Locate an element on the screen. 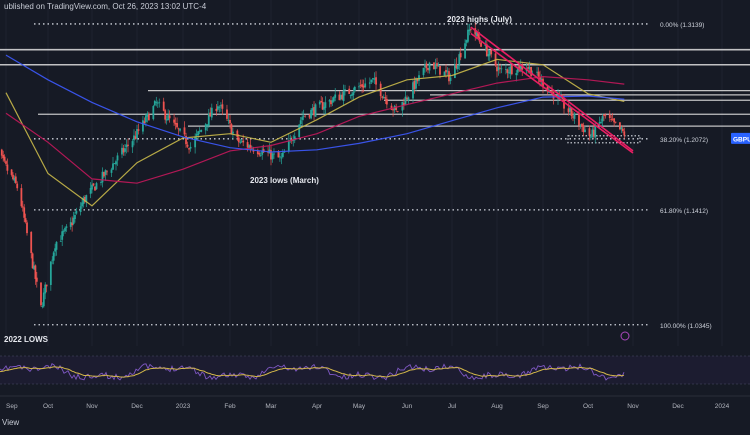 Image resolution: width=750 pixels, height=435 pixels. annotation-0: 2023 highs (July) is located at coordinates (479, 19).